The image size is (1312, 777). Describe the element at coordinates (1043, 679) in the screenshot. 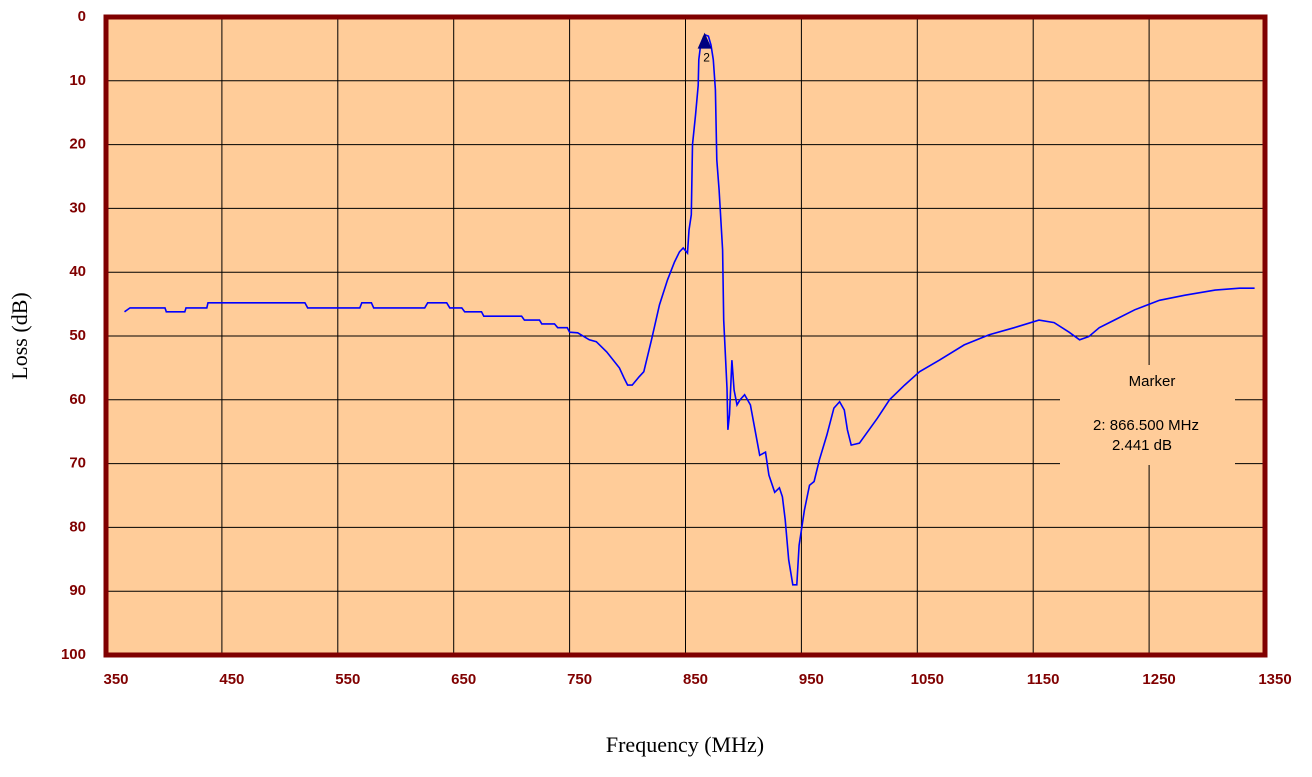

I see `x-tick-label: 1150` at that location.